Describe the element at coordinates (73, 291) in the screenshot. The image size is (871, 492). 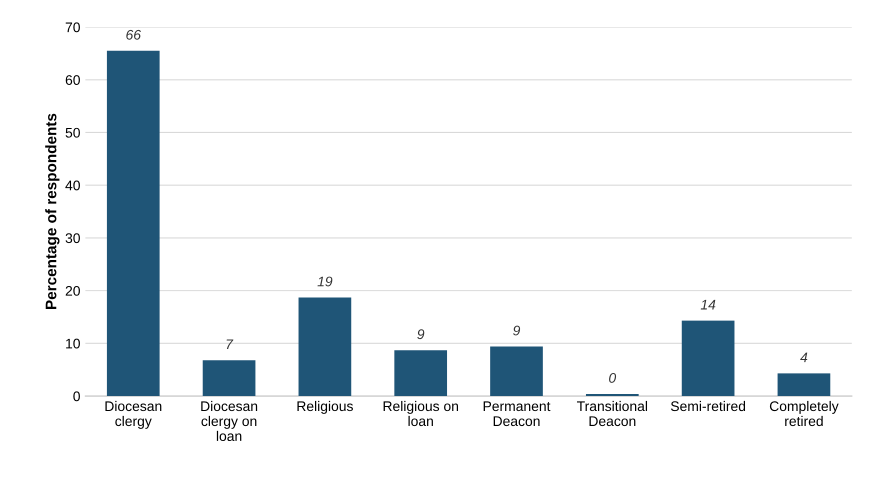
I see `y-tick-label: 20` at that location.